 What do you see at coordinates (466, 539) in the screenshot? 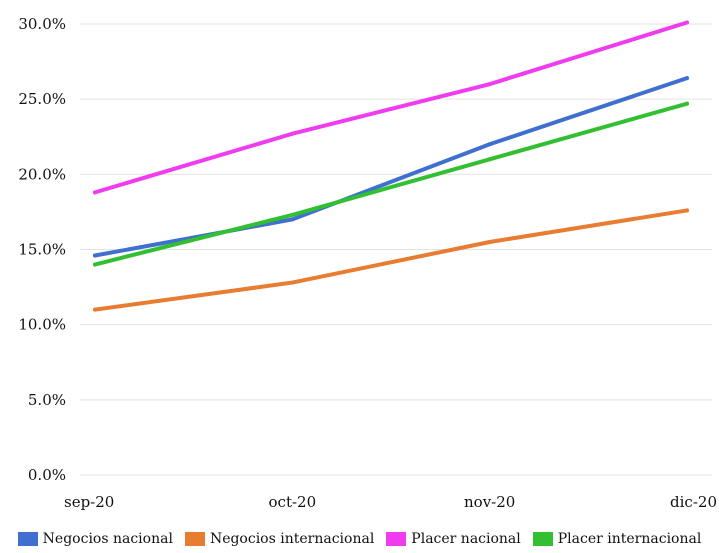
I see `legend-label: Placer nacional` at bounding box center [466, 539].